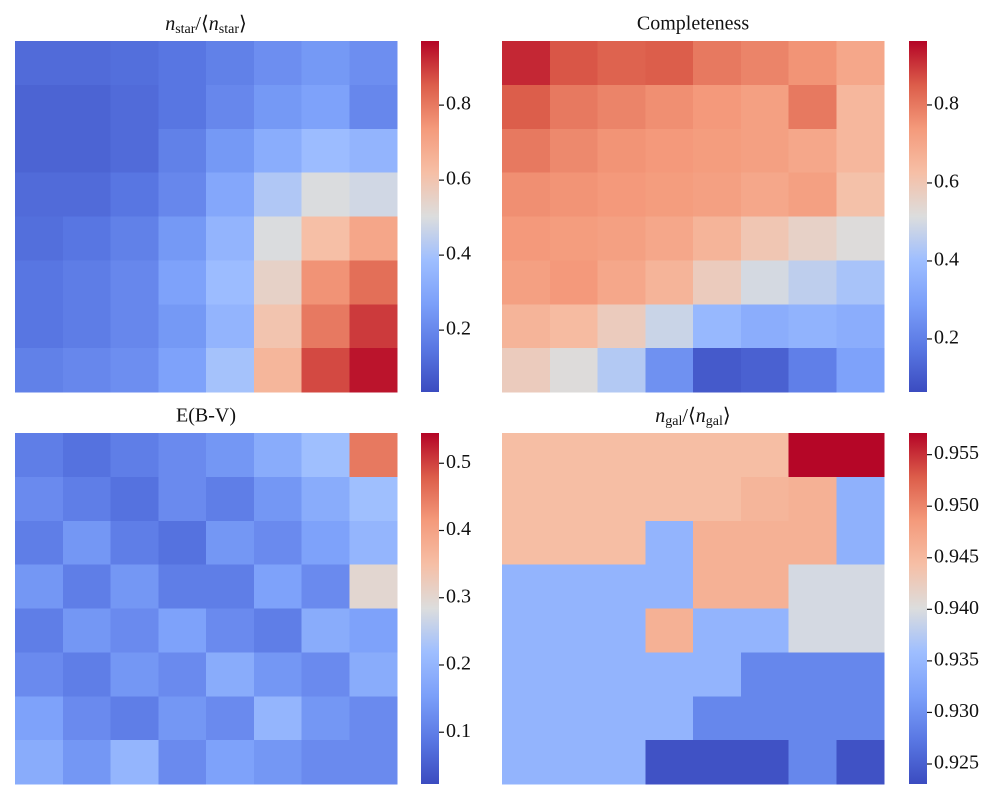  I want to click on colorbar, so click(430, 608).